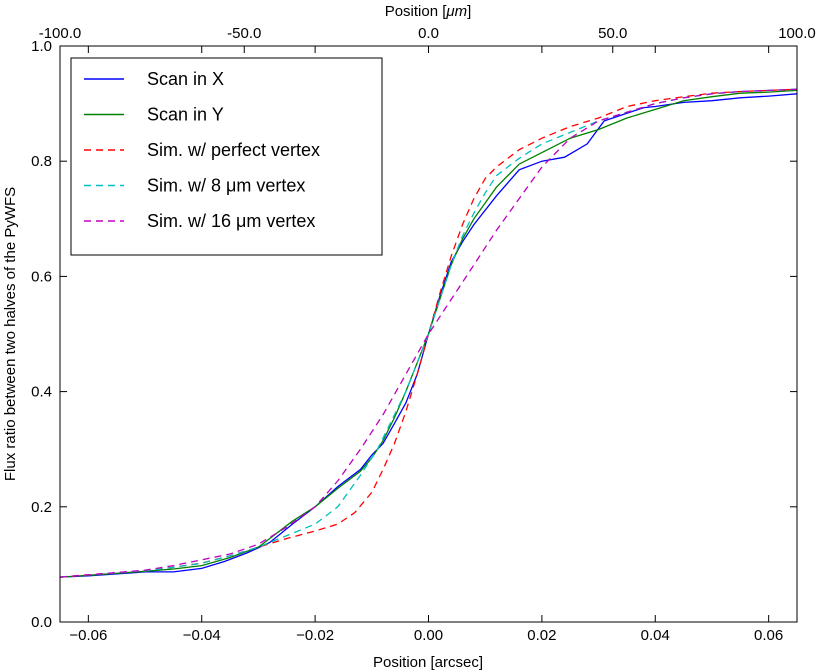  What do you see at coordinates (41, 392) in the screenshot?
I see `y-tick-label: 0.4` at bounding box center [41, 392].